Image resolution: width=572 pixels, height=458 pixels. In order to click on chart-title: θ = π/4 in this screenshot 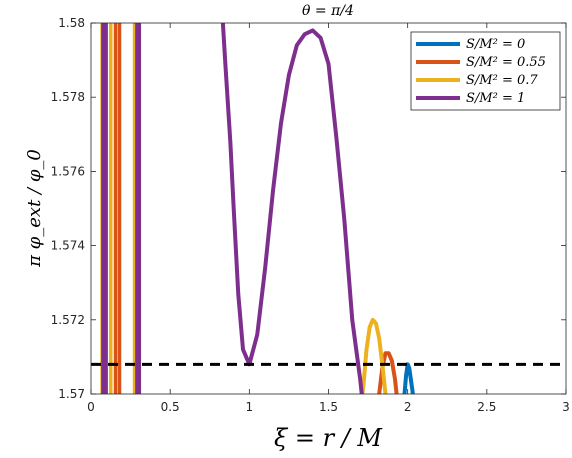, I will do `click(328, 11)`.